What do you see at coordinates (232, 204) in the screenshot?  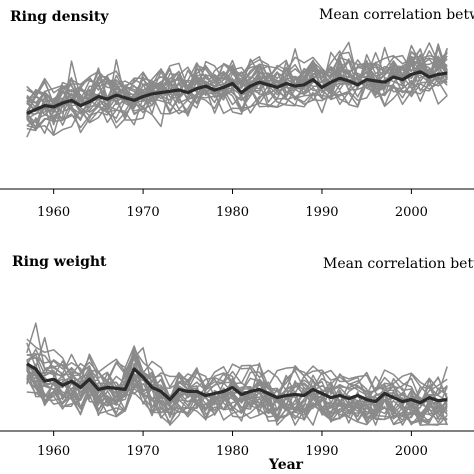 I see `x-ticks-ring-density: 1960 1970 1980 1990 2000` at bounding box center [232, 204].